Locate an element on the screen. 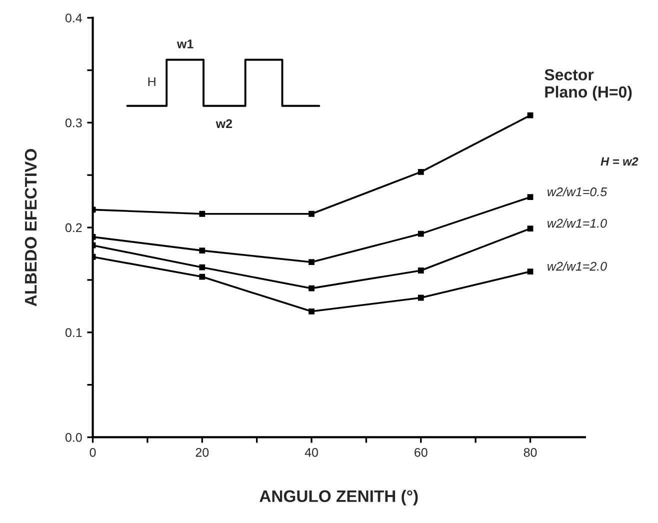  x-tick-label: 0 is located at coordinates (93, 452).